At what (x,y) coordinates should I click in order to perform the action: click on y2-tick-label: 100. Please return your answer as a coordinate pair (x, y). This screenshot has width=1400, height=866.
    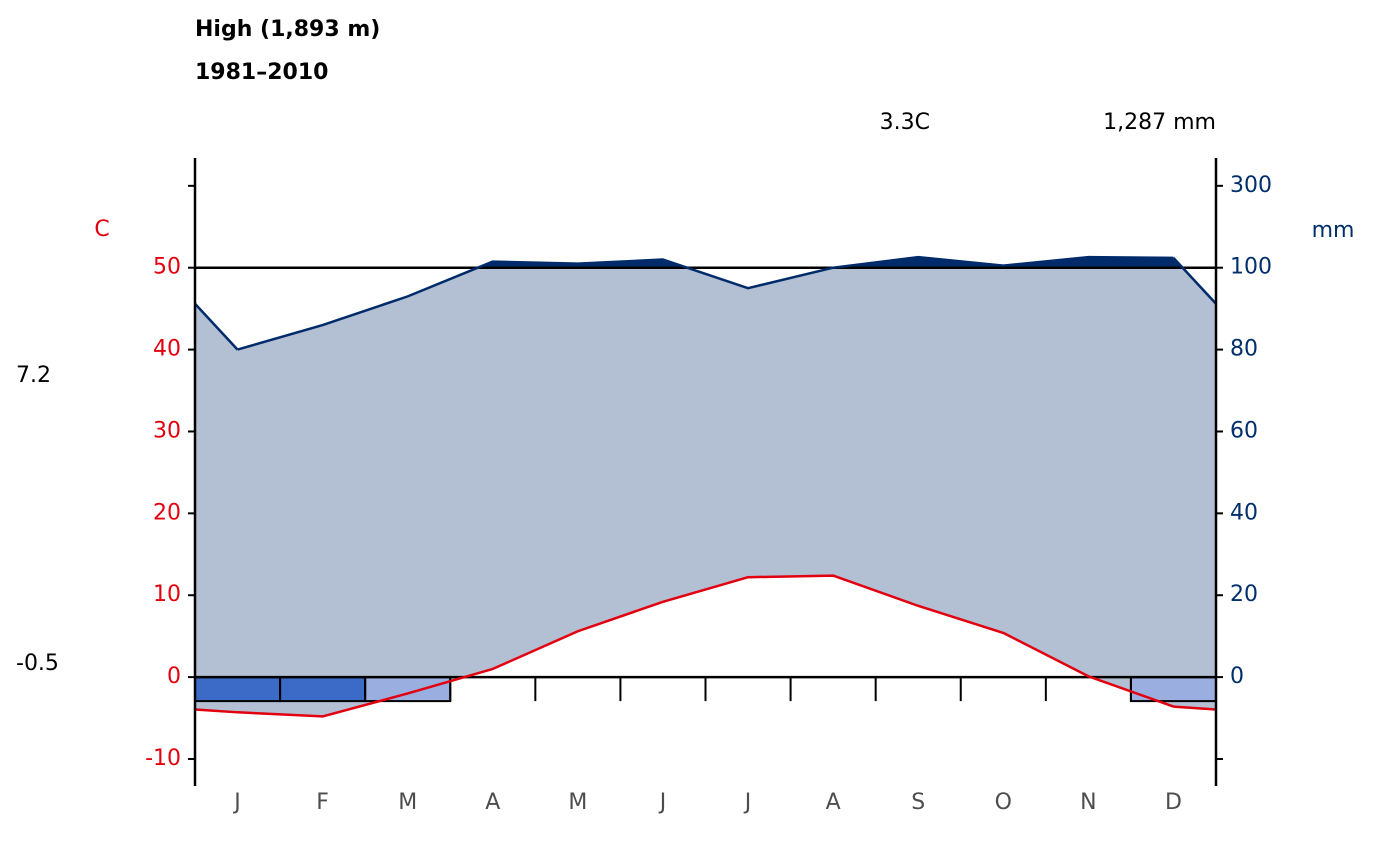
    Looking at the image, I should click on (1251, 267).